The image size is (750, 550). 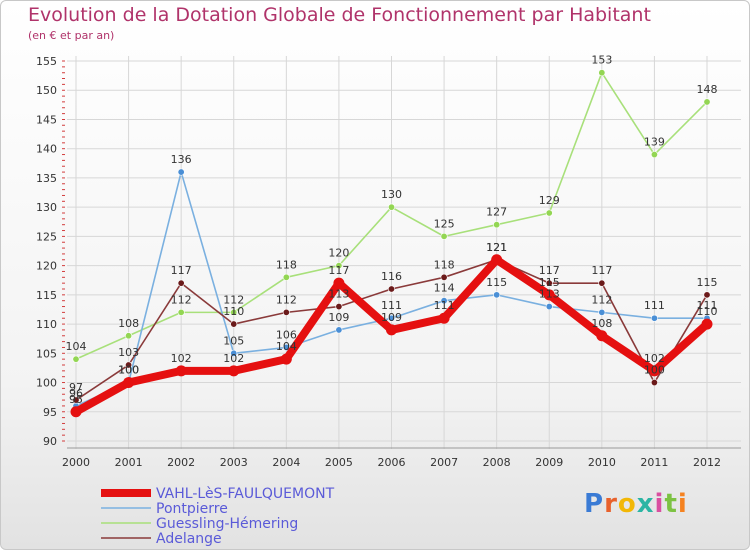 I want to click on data-label: 96, so click(x=76, y=393).